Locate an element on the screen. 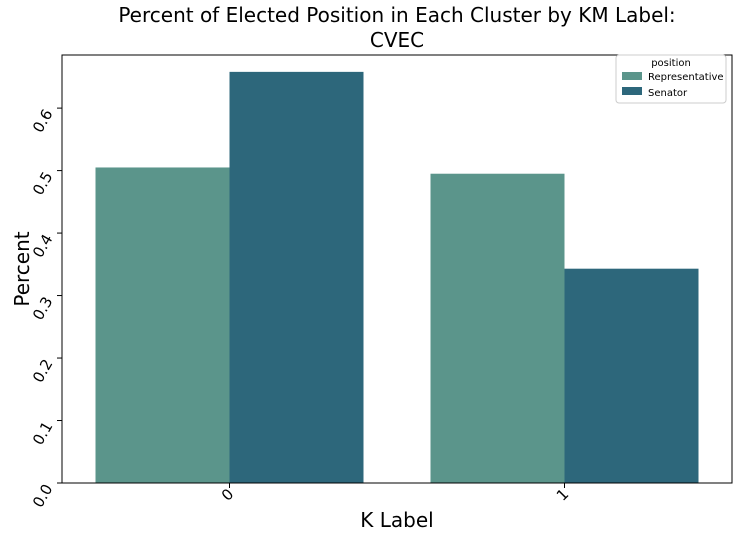 The width and height of the screenshot is (740, 538). y-tick-label: 0.0 is located at coordinates (43, 496).